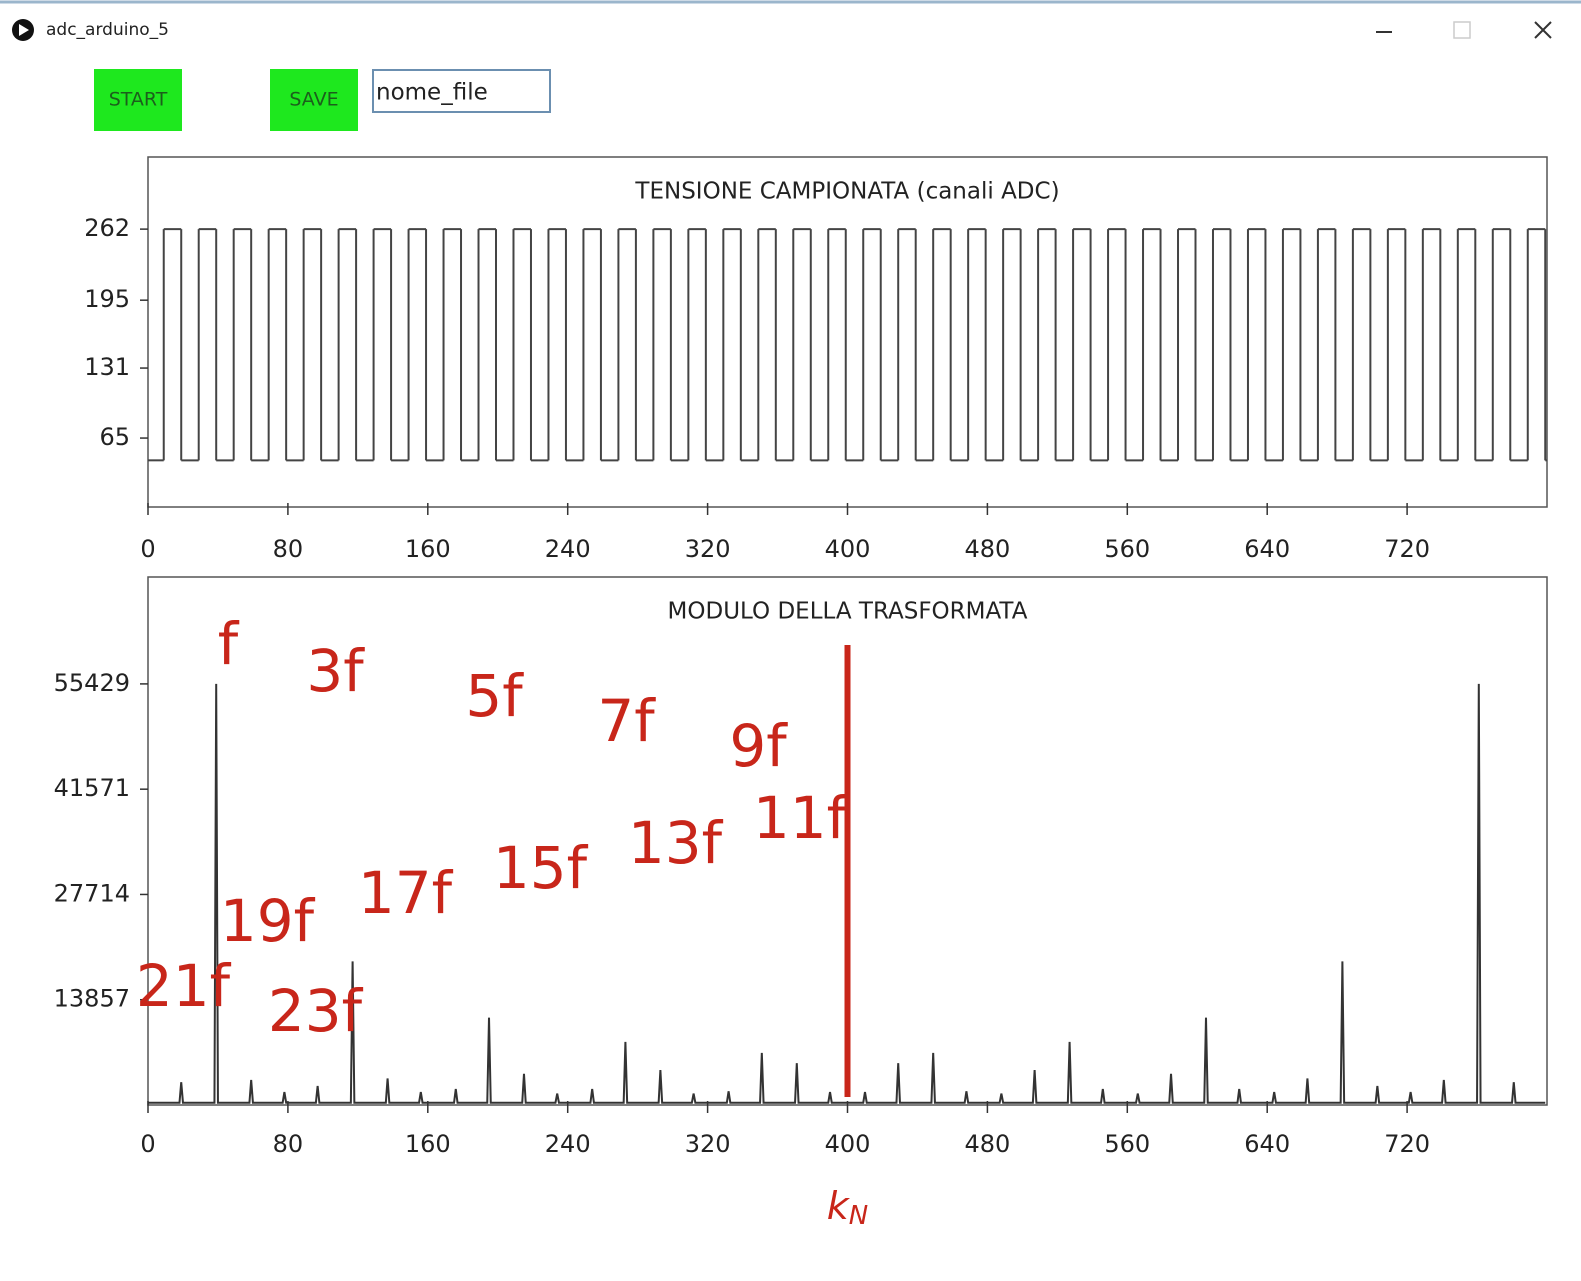  What do you see at coordinates (758, 746) in the screenshot?
I see `harmonic-label: 9f` at bounding box center [758, 746].